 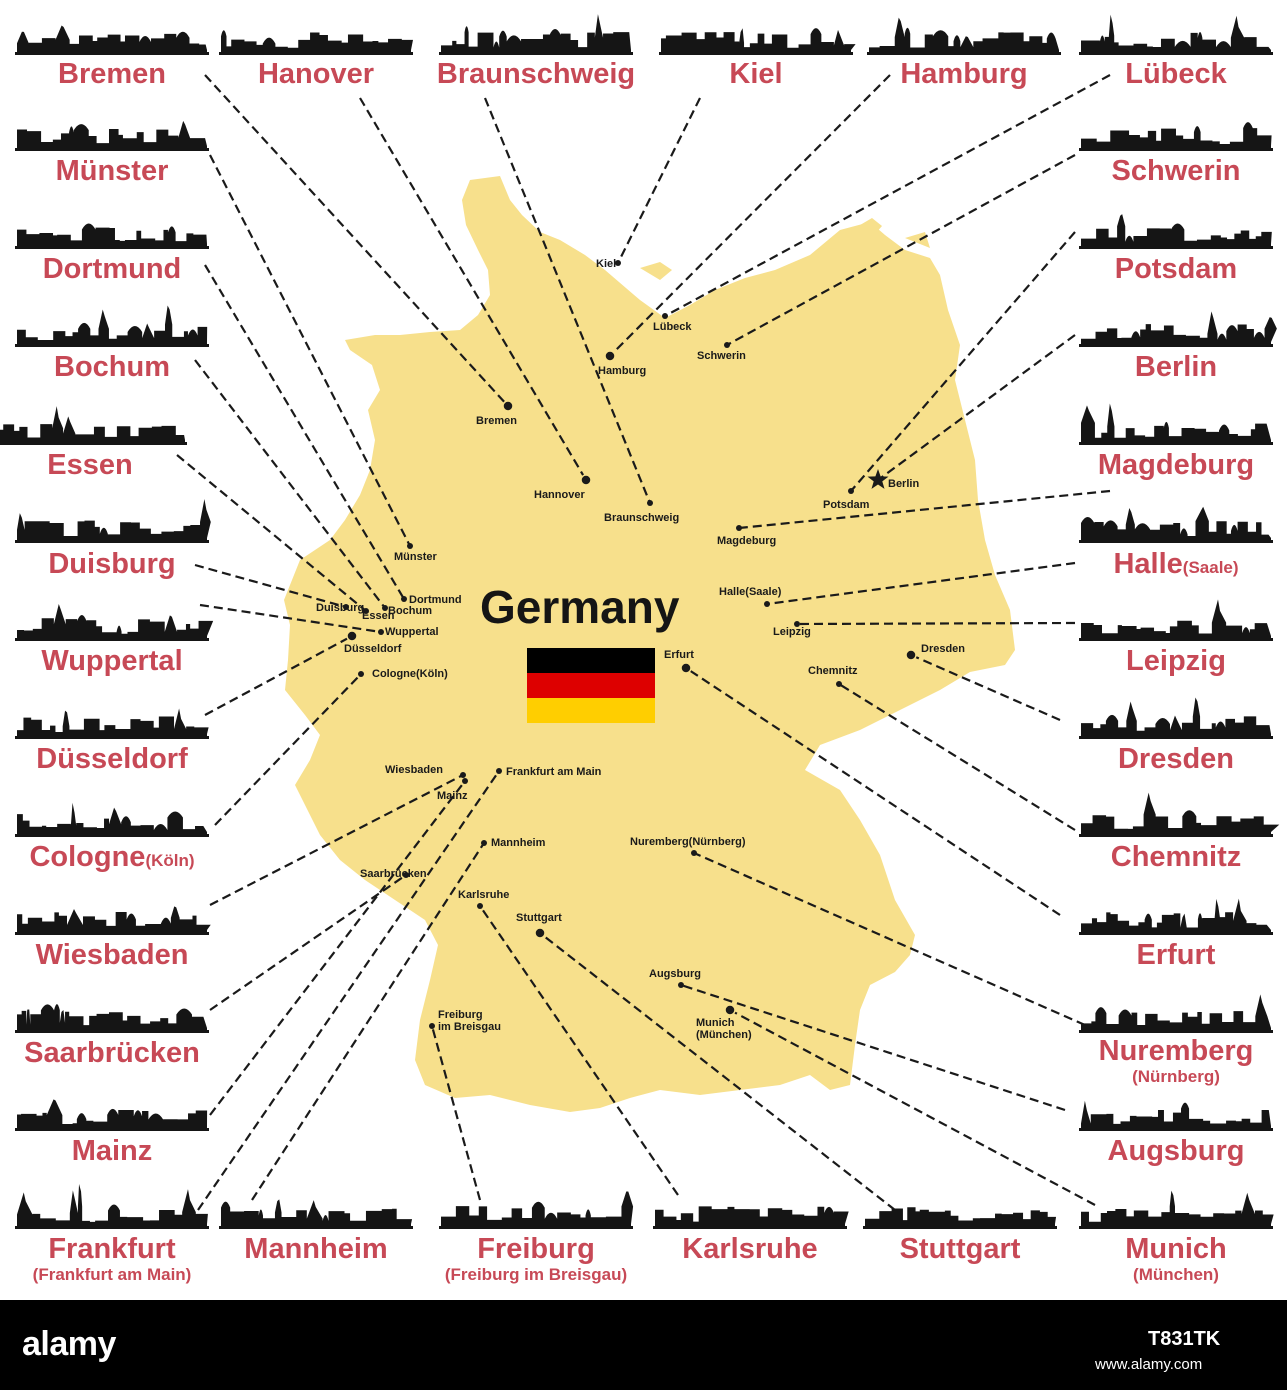 What do you see at coordinates (93, 443) in the screenshot?
I see `skyline-base-essen` at bounding box center [93, 443].